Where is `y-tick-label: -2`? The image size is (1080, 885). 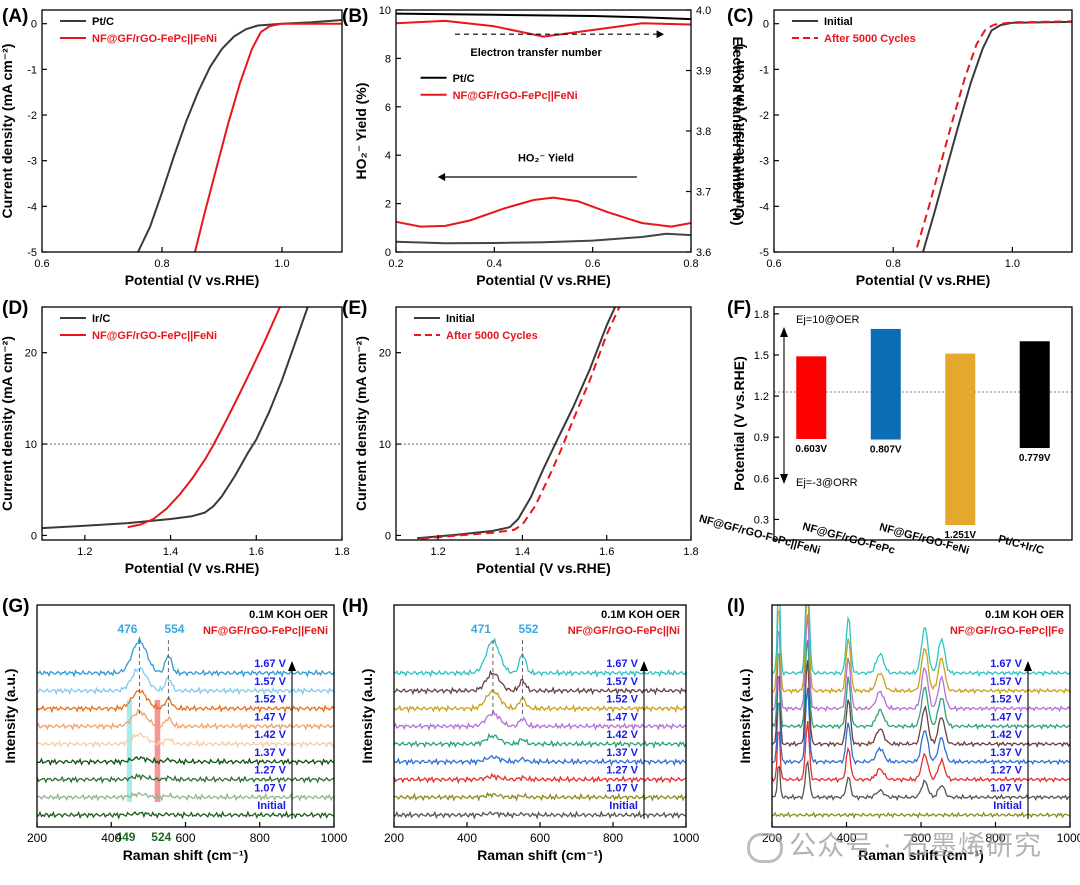 y-tick-label: -2 is located at coordinates (764, 116).